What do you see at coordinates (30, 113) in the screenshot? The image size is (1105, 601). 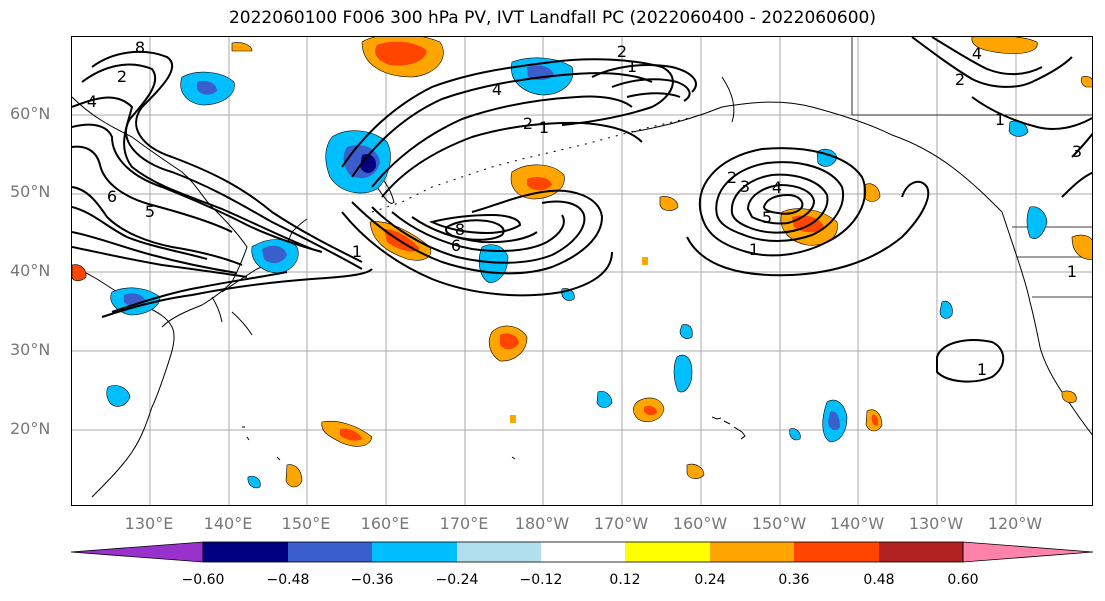 I see `lat-label-60n: 60°N` at bounding box center [30, 113].